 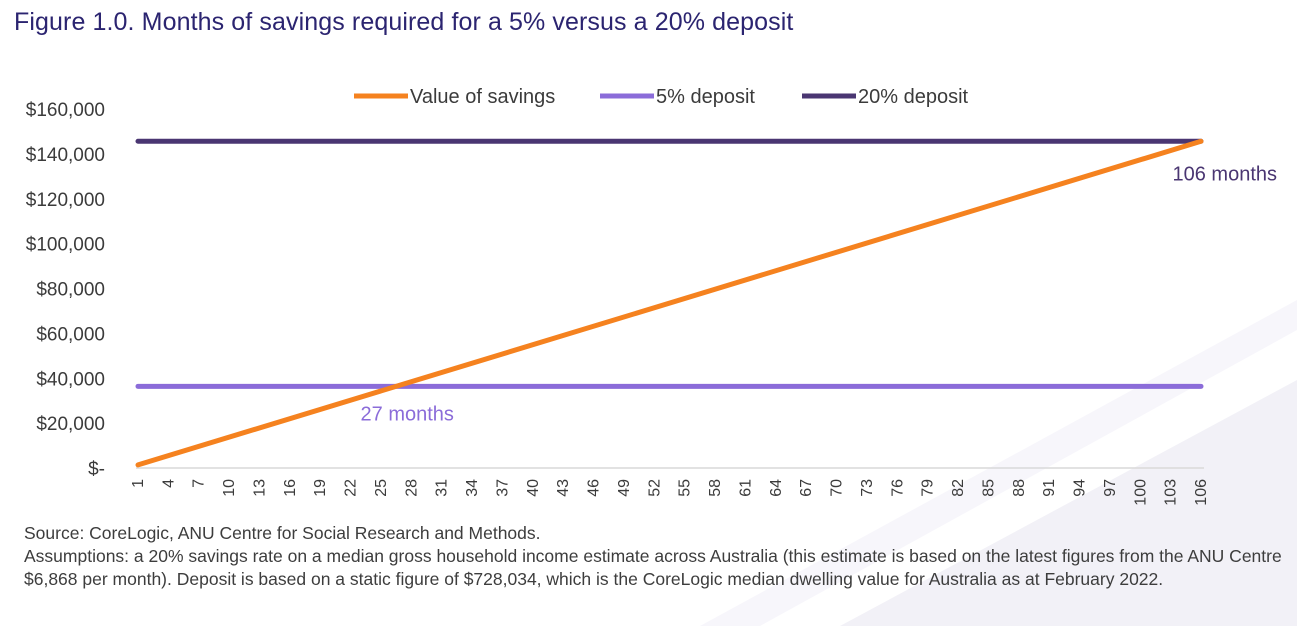 I want to click on legend-label: 5% deposit, so click(x=705, y=97).